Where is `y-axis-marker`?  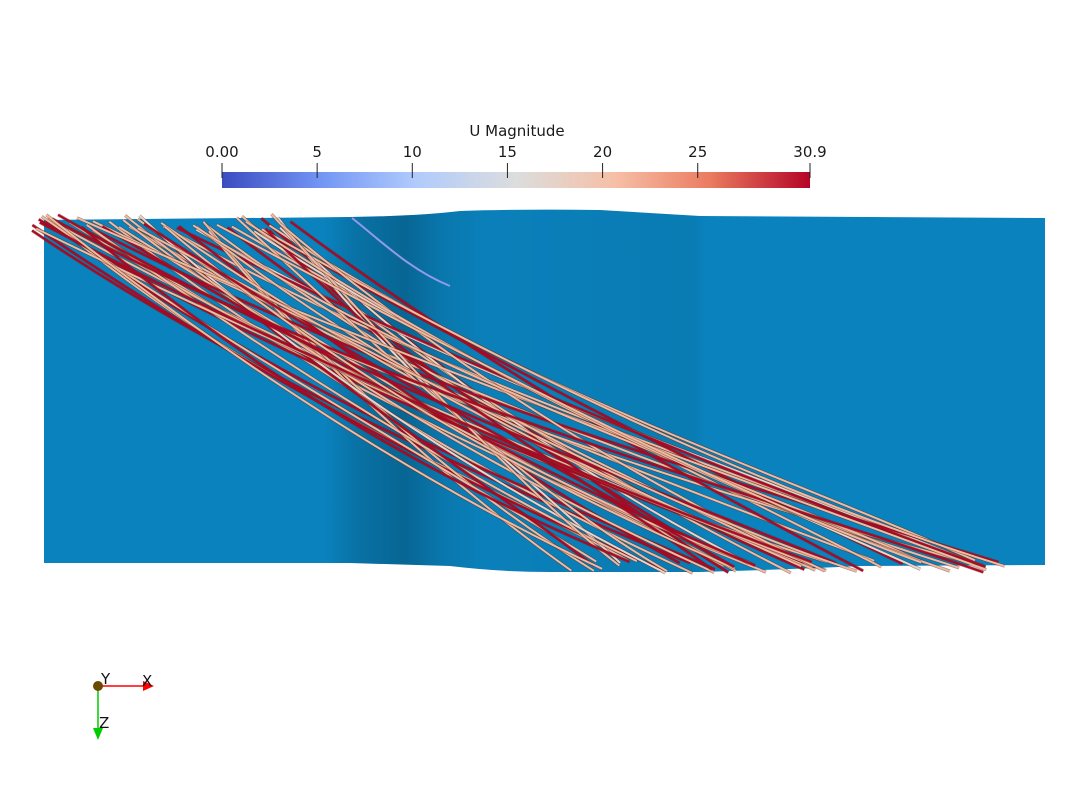 y-axis-marker is located at coordinates (98, 686).